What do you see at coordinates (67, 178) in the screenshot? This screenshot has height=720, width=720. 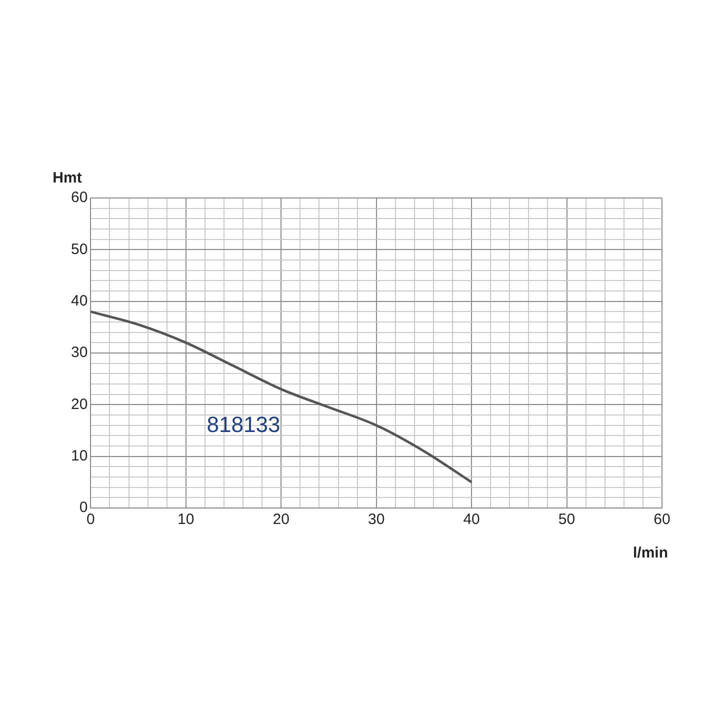 I see `y-axis-title: Hmt` at bounding box center [67, 178].